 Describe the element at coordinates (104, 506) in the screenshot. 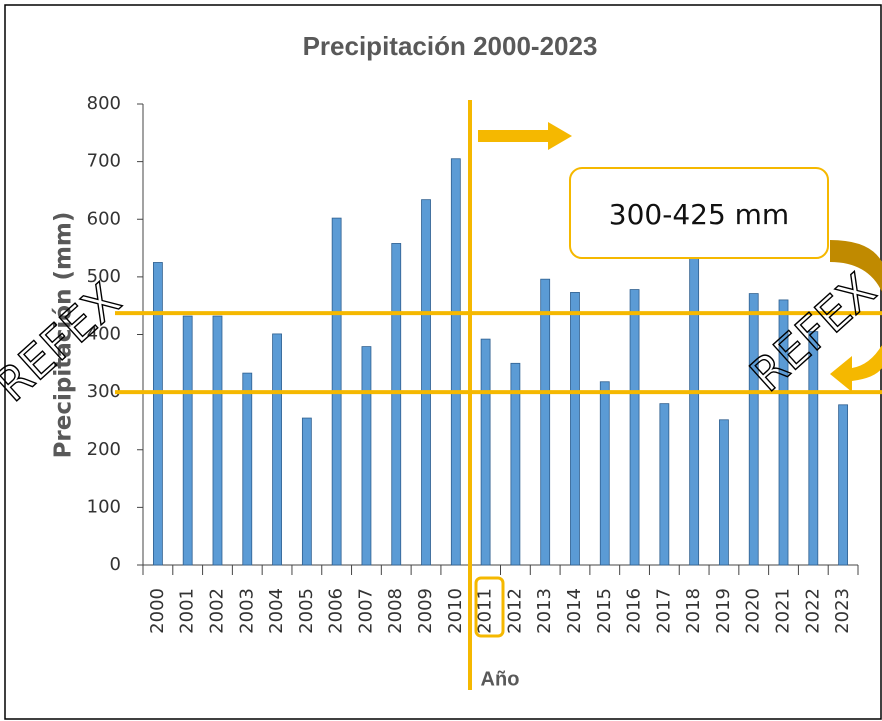

I see `y-tick-label: 100` at that location.